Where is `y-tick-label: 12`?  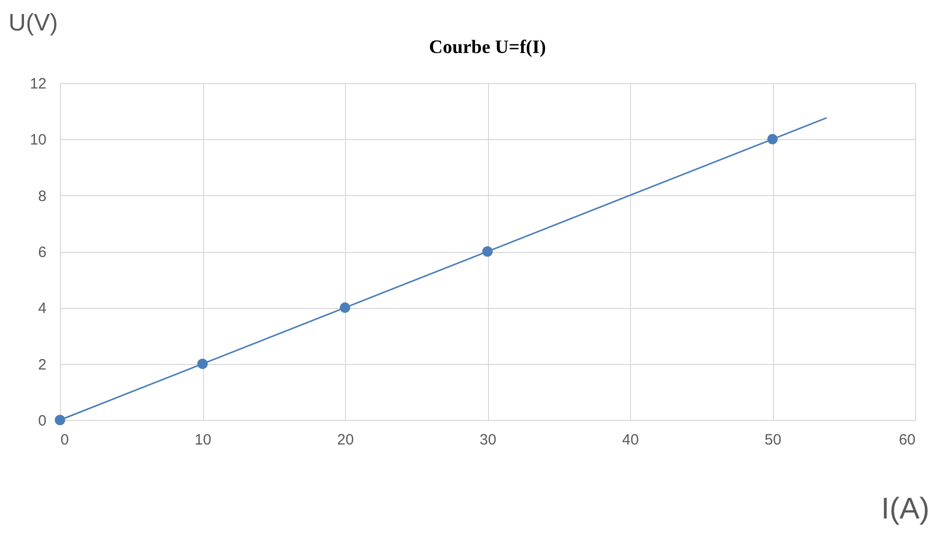 y-tick-label: 12 is located at coordinates (38, 84).